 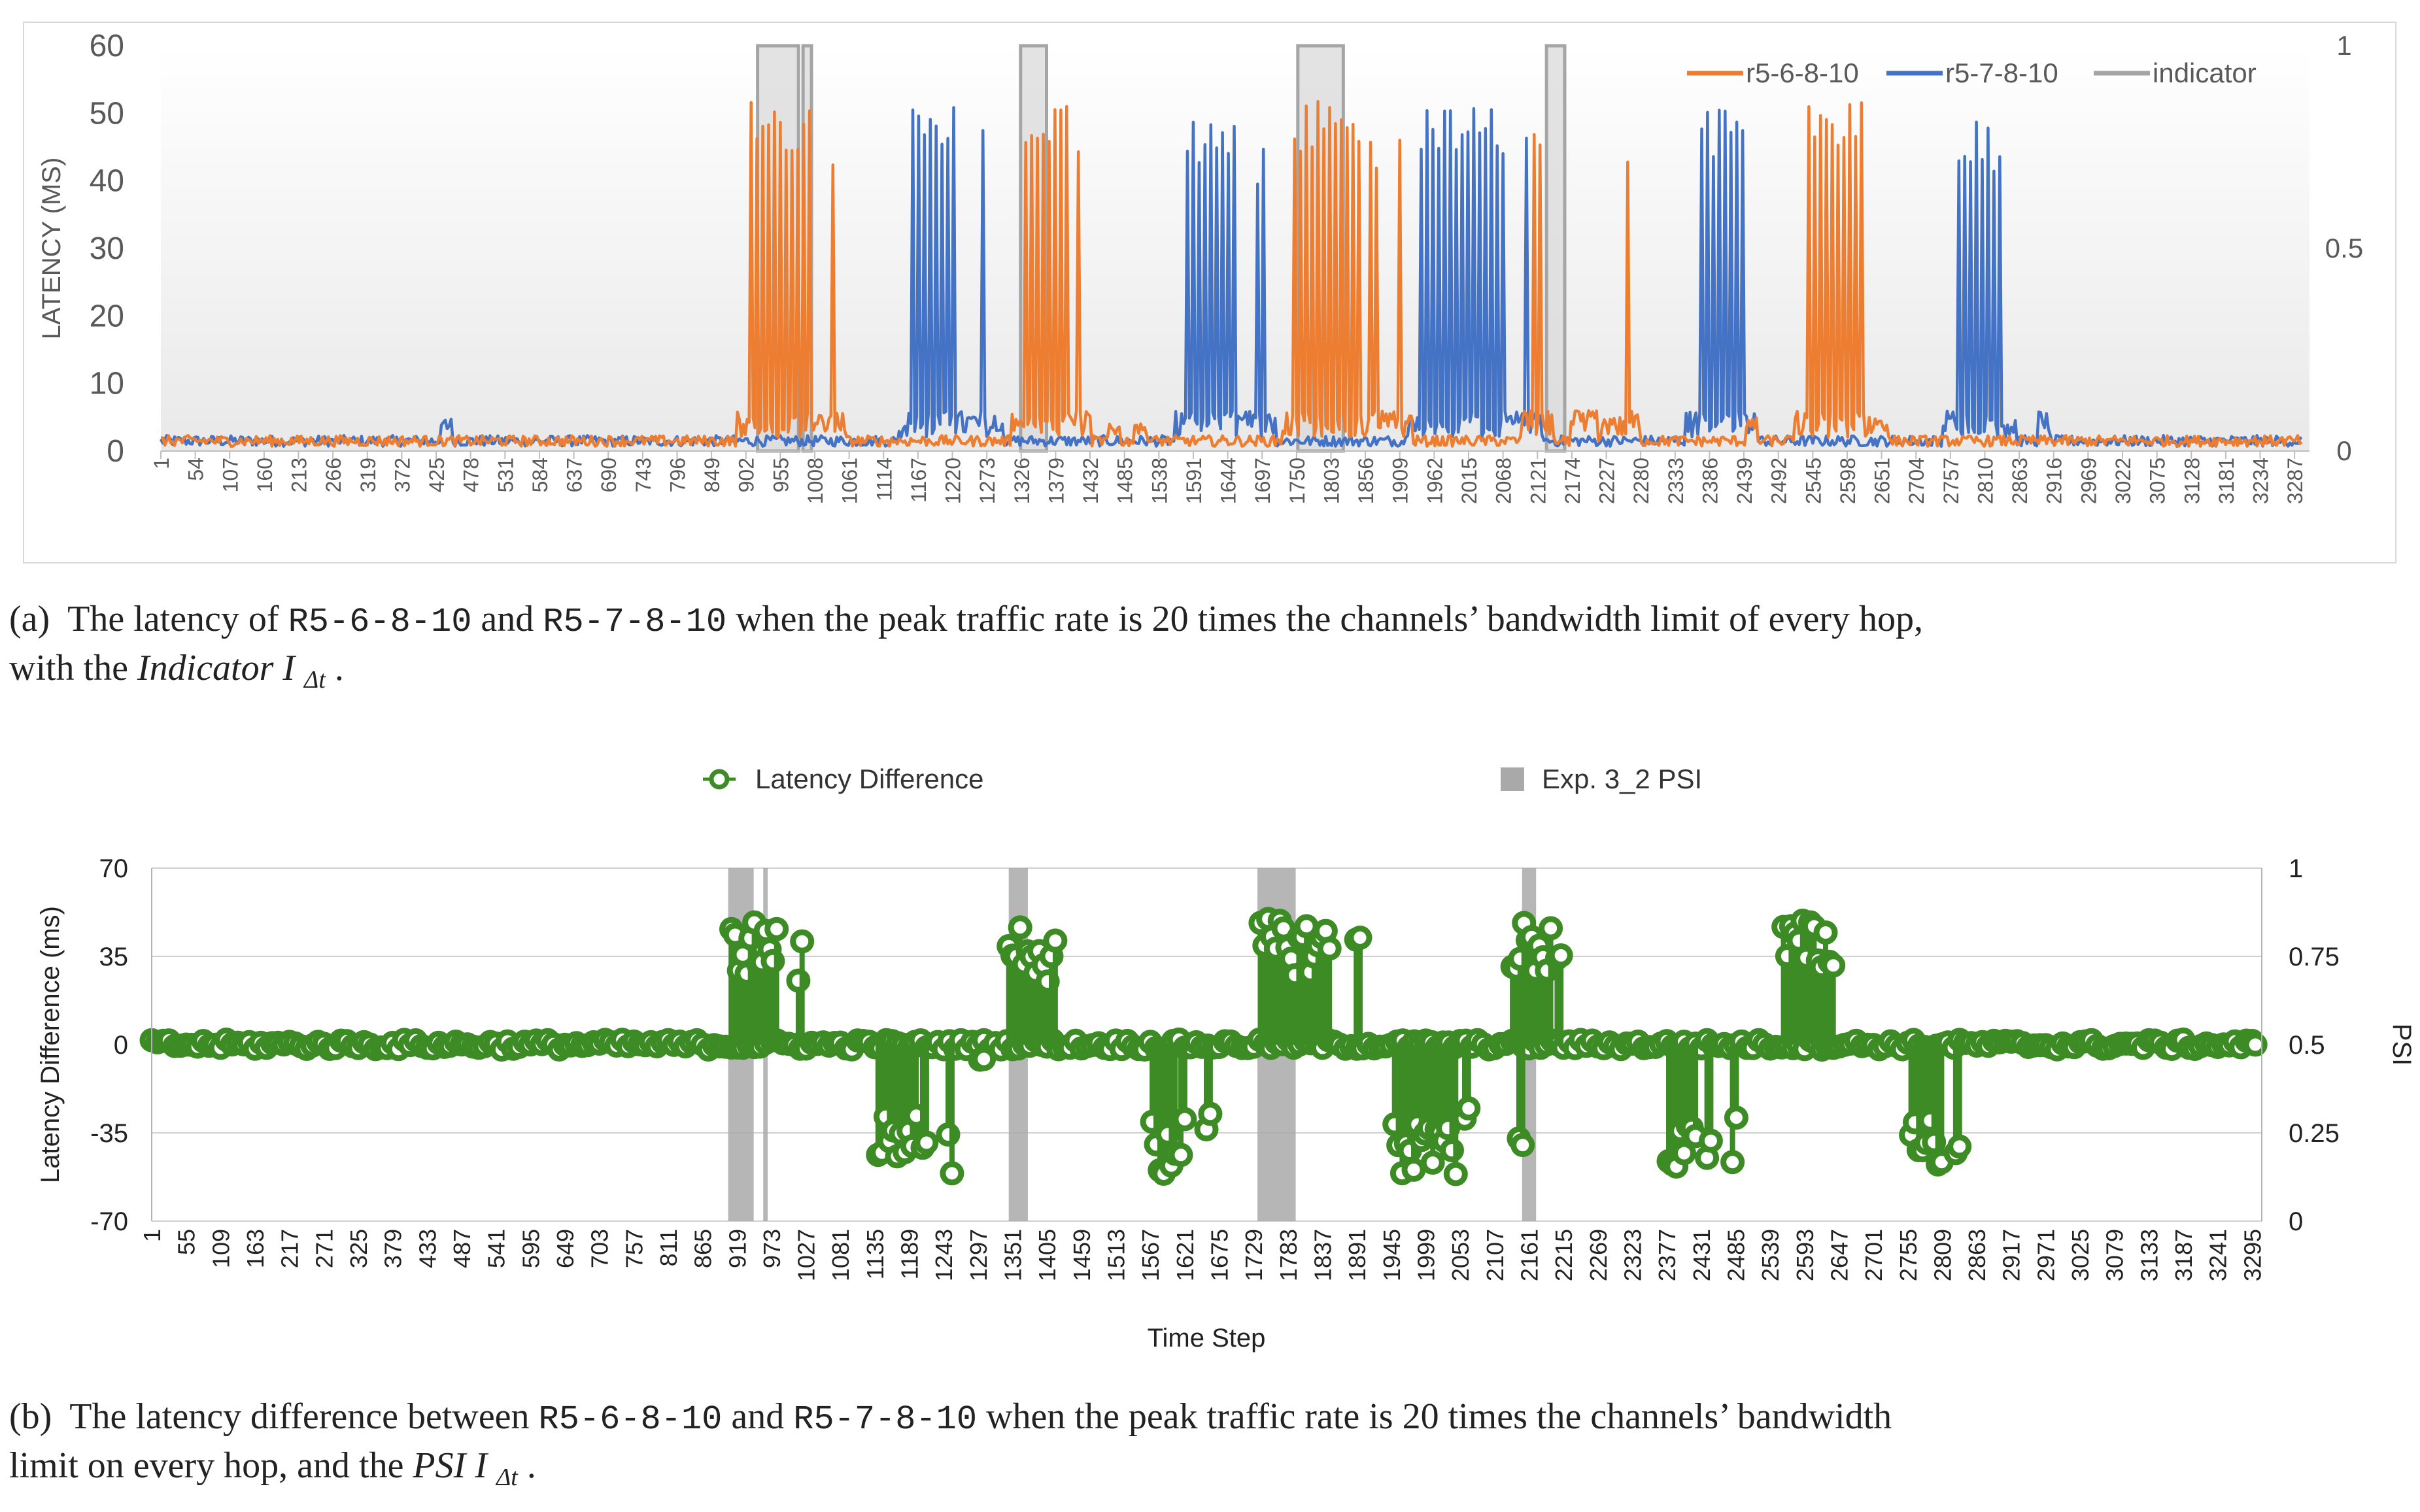 I want to click on caption-a-code-1: R5-6-8-10, so click(x=380, y=622).